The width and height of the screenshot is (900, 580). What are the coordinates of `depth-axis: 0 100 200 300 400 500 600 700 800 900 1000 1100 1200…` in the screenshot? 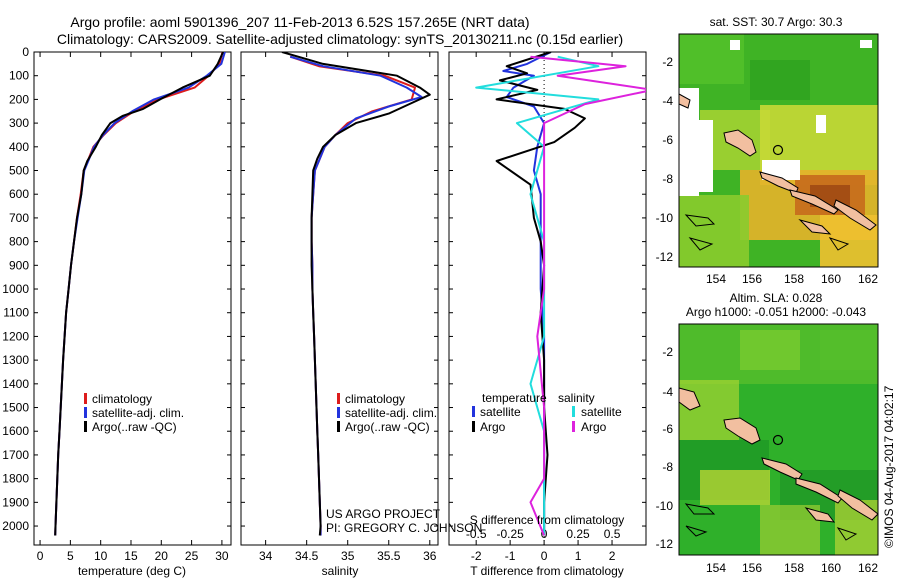 It's located at (15, 289).